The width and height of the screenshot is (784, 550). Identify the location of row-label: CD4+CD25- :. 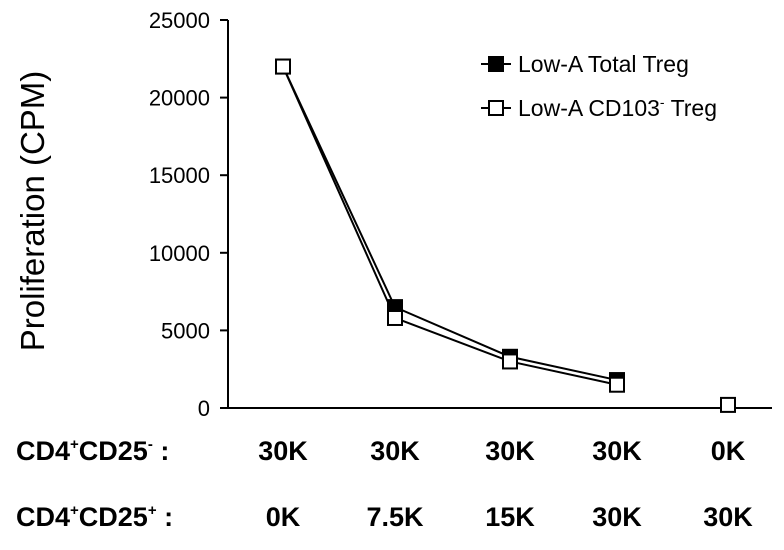
(92, 451).